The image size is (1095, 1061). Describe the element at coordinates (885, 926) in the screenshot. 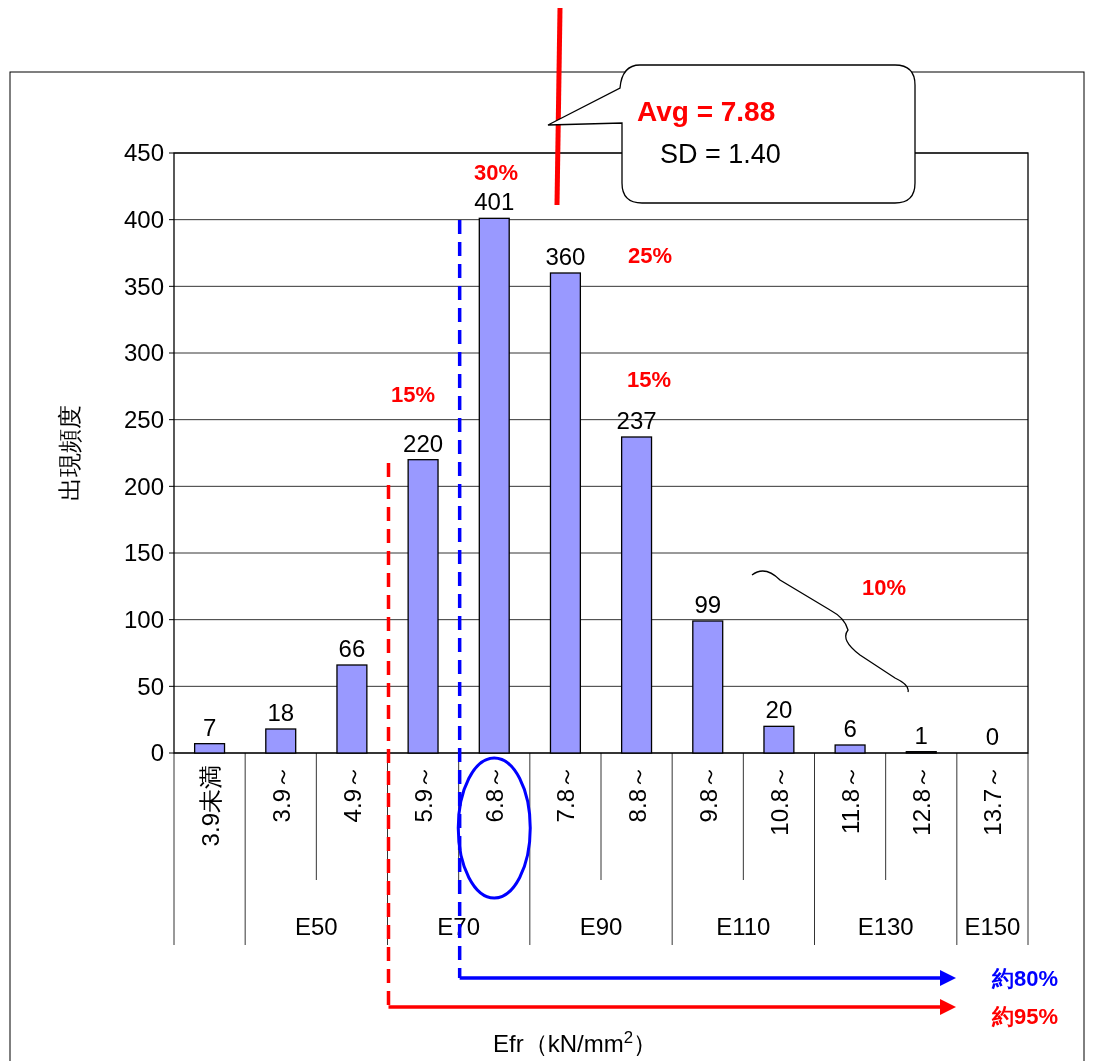

I see `text: E130` at that location.